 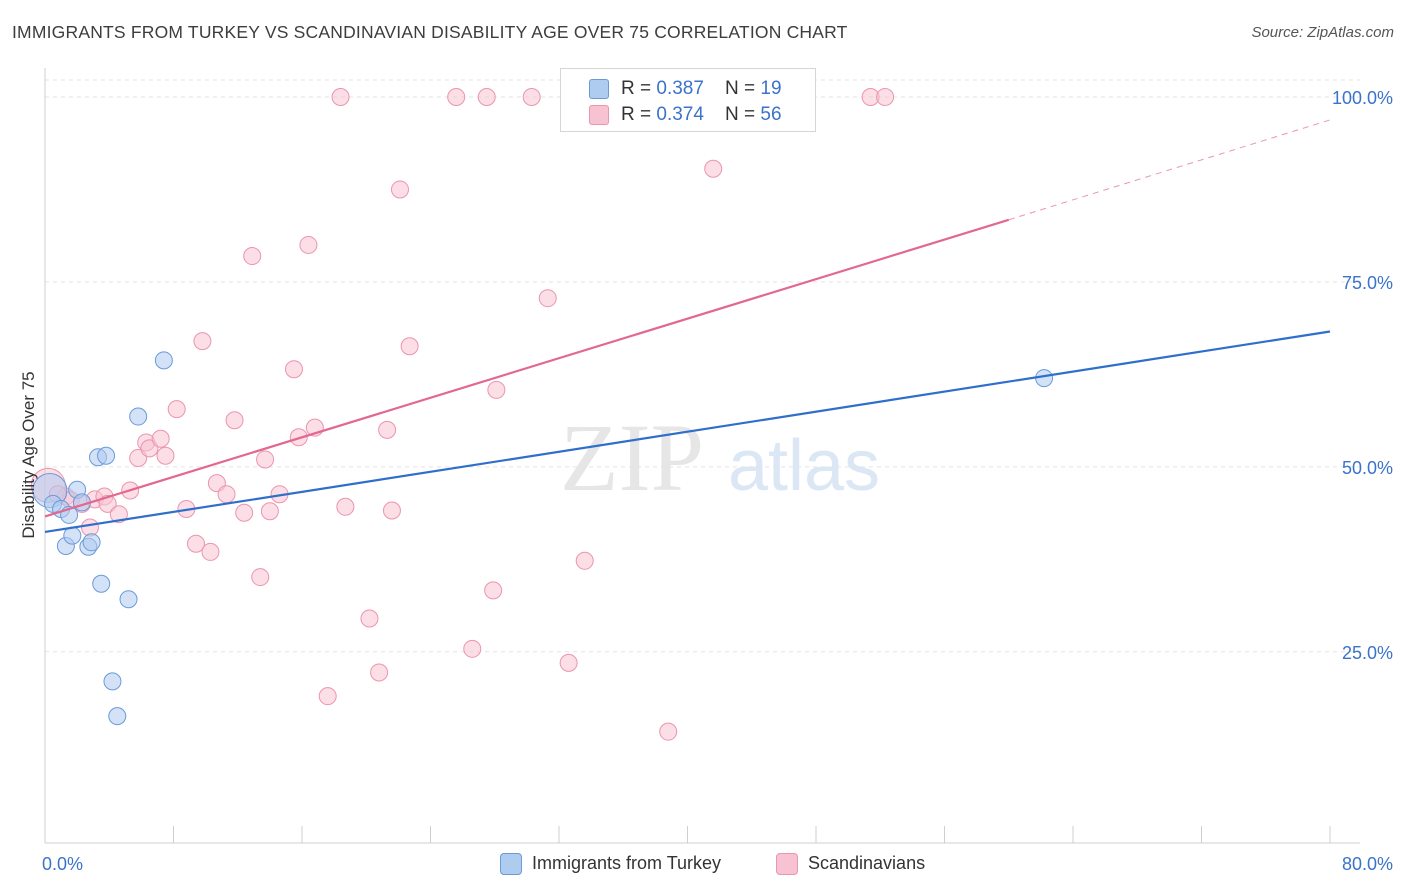 What do you see at coordinates (1367, 283) in the screenshot?
I see `y-tick-label: 75.0%` at bounding box center [1367, 283].